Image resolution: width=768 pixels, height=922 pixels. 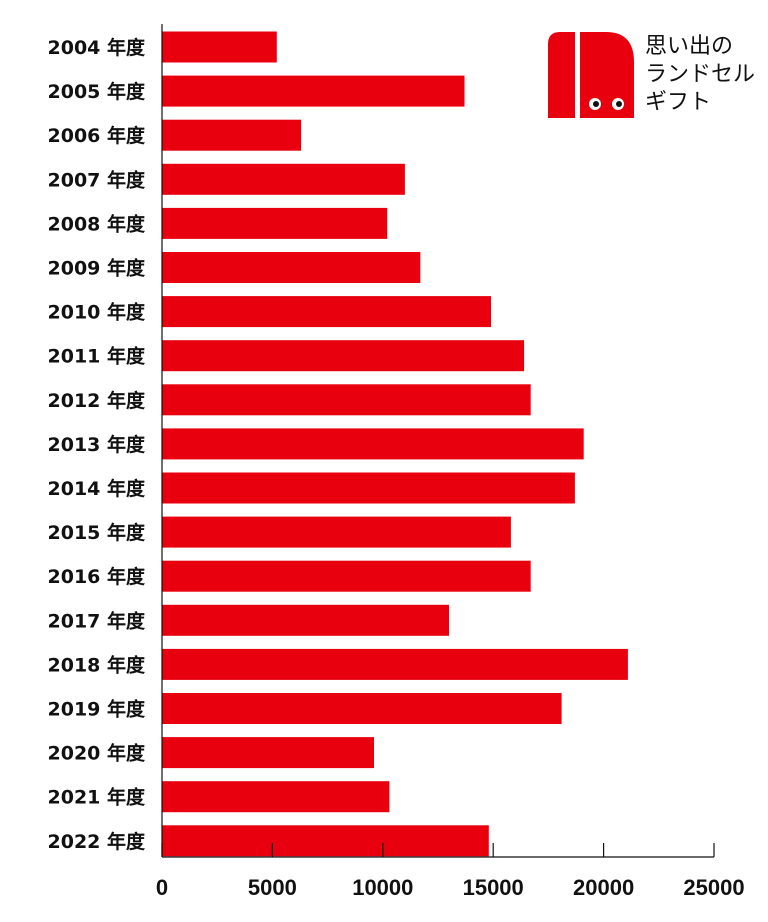 I want to click on category-label: 2022 年度, so click(x=97, y=841).